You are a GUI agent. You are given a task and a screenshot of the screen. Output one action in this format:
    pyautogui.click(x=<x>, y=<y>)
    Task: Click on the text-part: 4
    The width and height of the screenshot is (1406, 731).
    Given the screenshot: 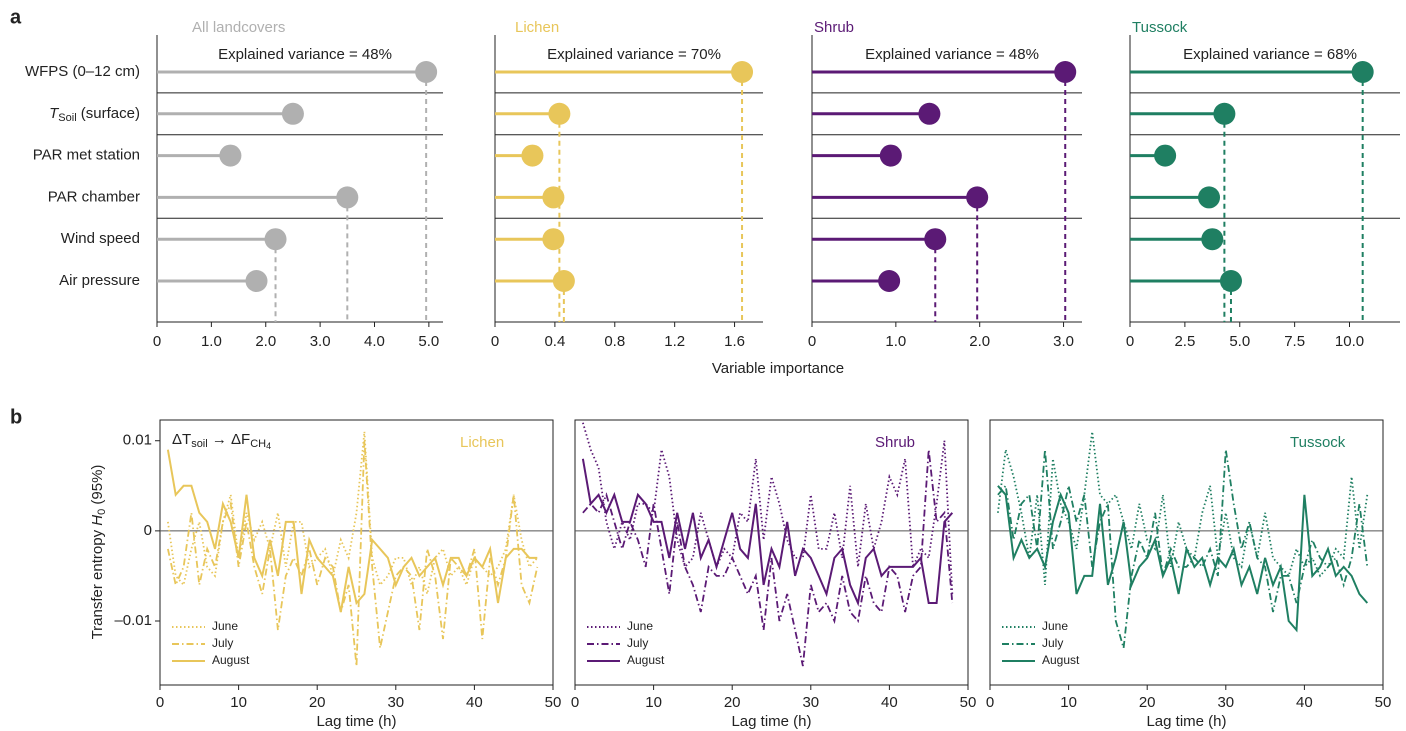 What is the action you would take?
    pyautogui.click(x=268, y=446)
    